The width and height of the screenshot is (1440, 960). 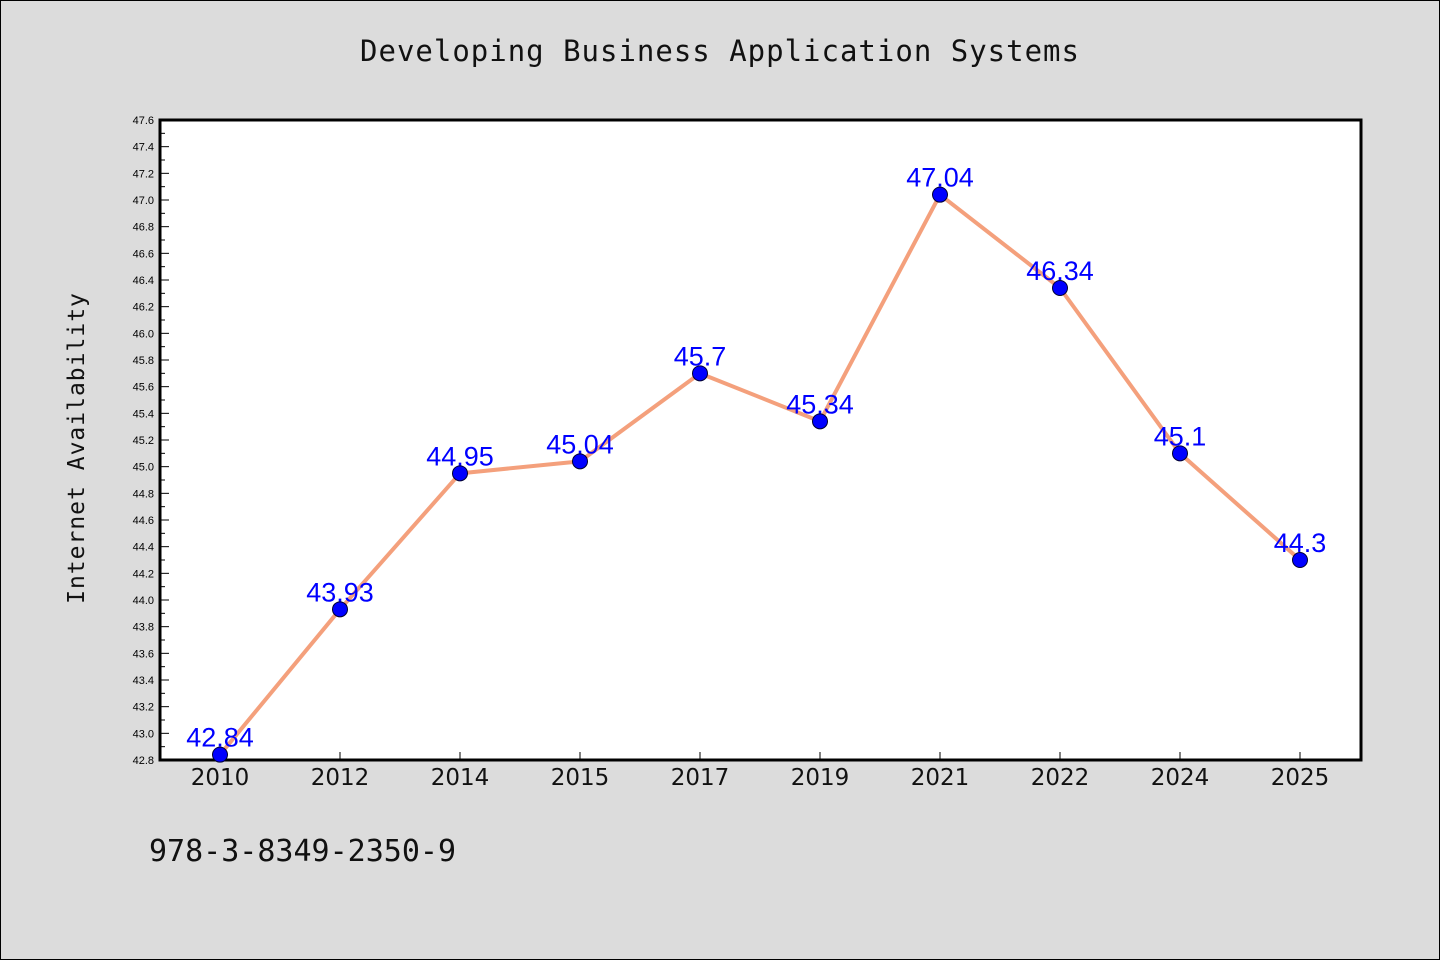 What do you see at coordinates (143, 254) in the screenshot?
I see `y-tick-label: 46.6` at bounding box center [143, 254].